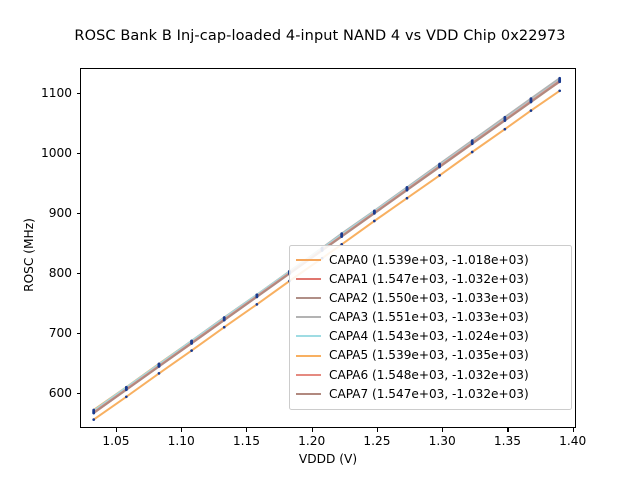  I want to click on legend-label: CAPA4 (1.543e+03, -1.024e+03), so click(429, 336).